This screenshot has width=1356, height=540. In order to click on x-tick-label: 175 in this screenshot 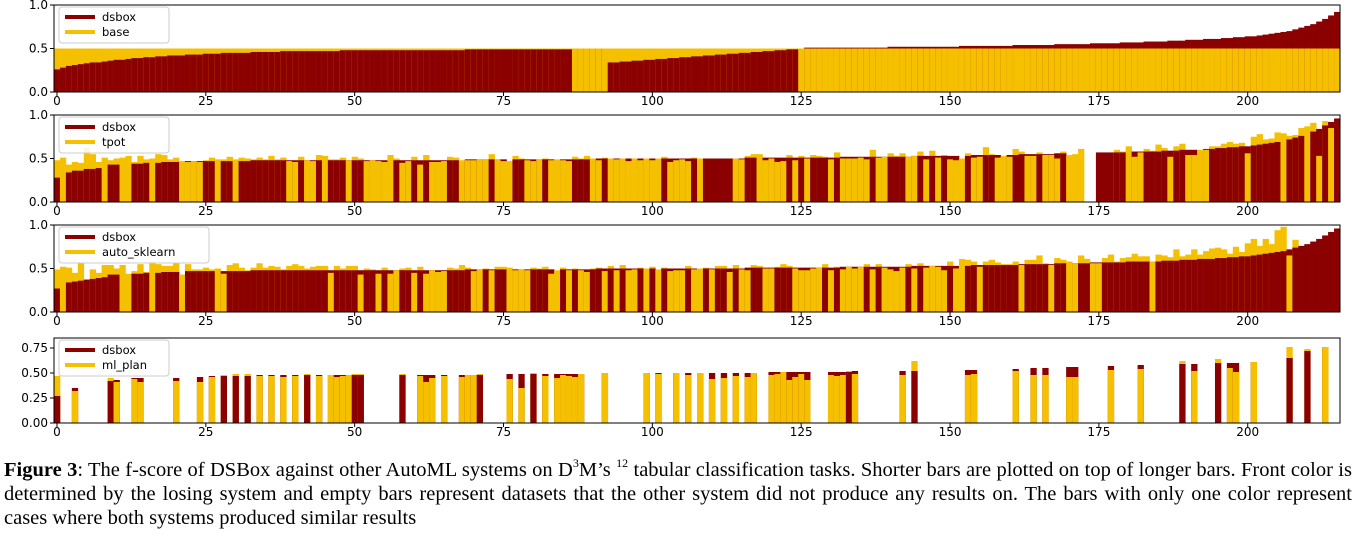, I will do `click(1098, 432)`.